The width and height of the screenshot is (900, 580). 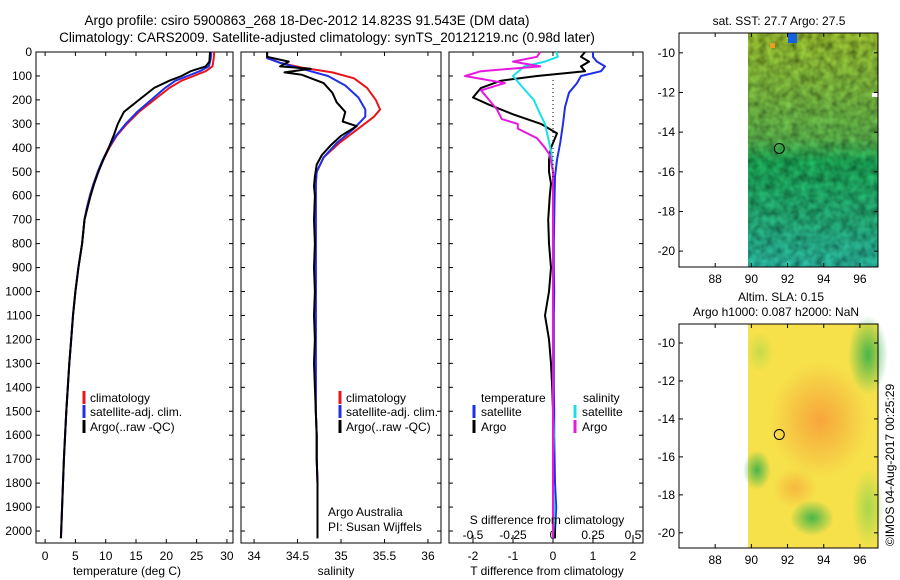 What do you see at coordinates (860, 279) in the screenshot?
I see `map-x-tick-label: 96` at bounding box center [860, 279].